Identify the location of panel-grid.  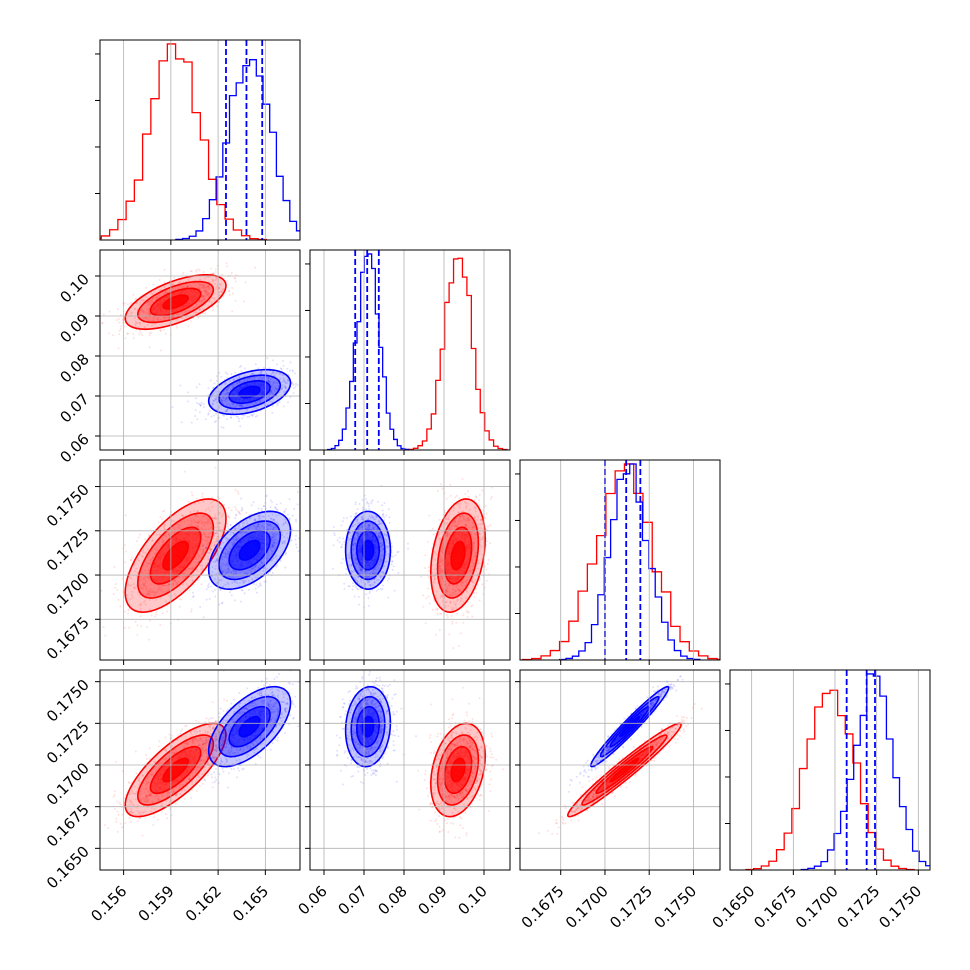
(835, 770).